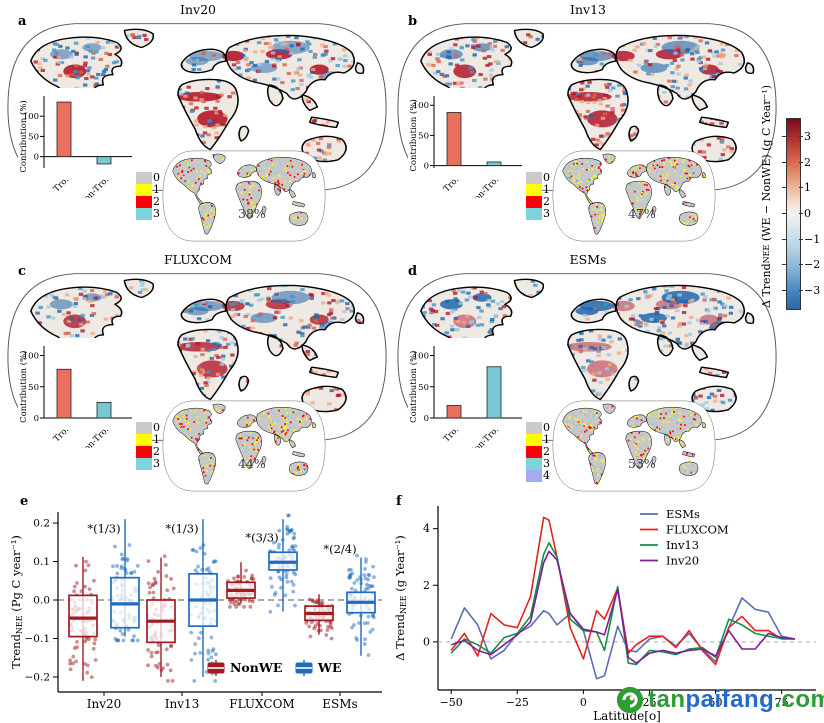 The image size is (824, 723). I want to click on agreement-legend-item: 4, so click(538, 476).